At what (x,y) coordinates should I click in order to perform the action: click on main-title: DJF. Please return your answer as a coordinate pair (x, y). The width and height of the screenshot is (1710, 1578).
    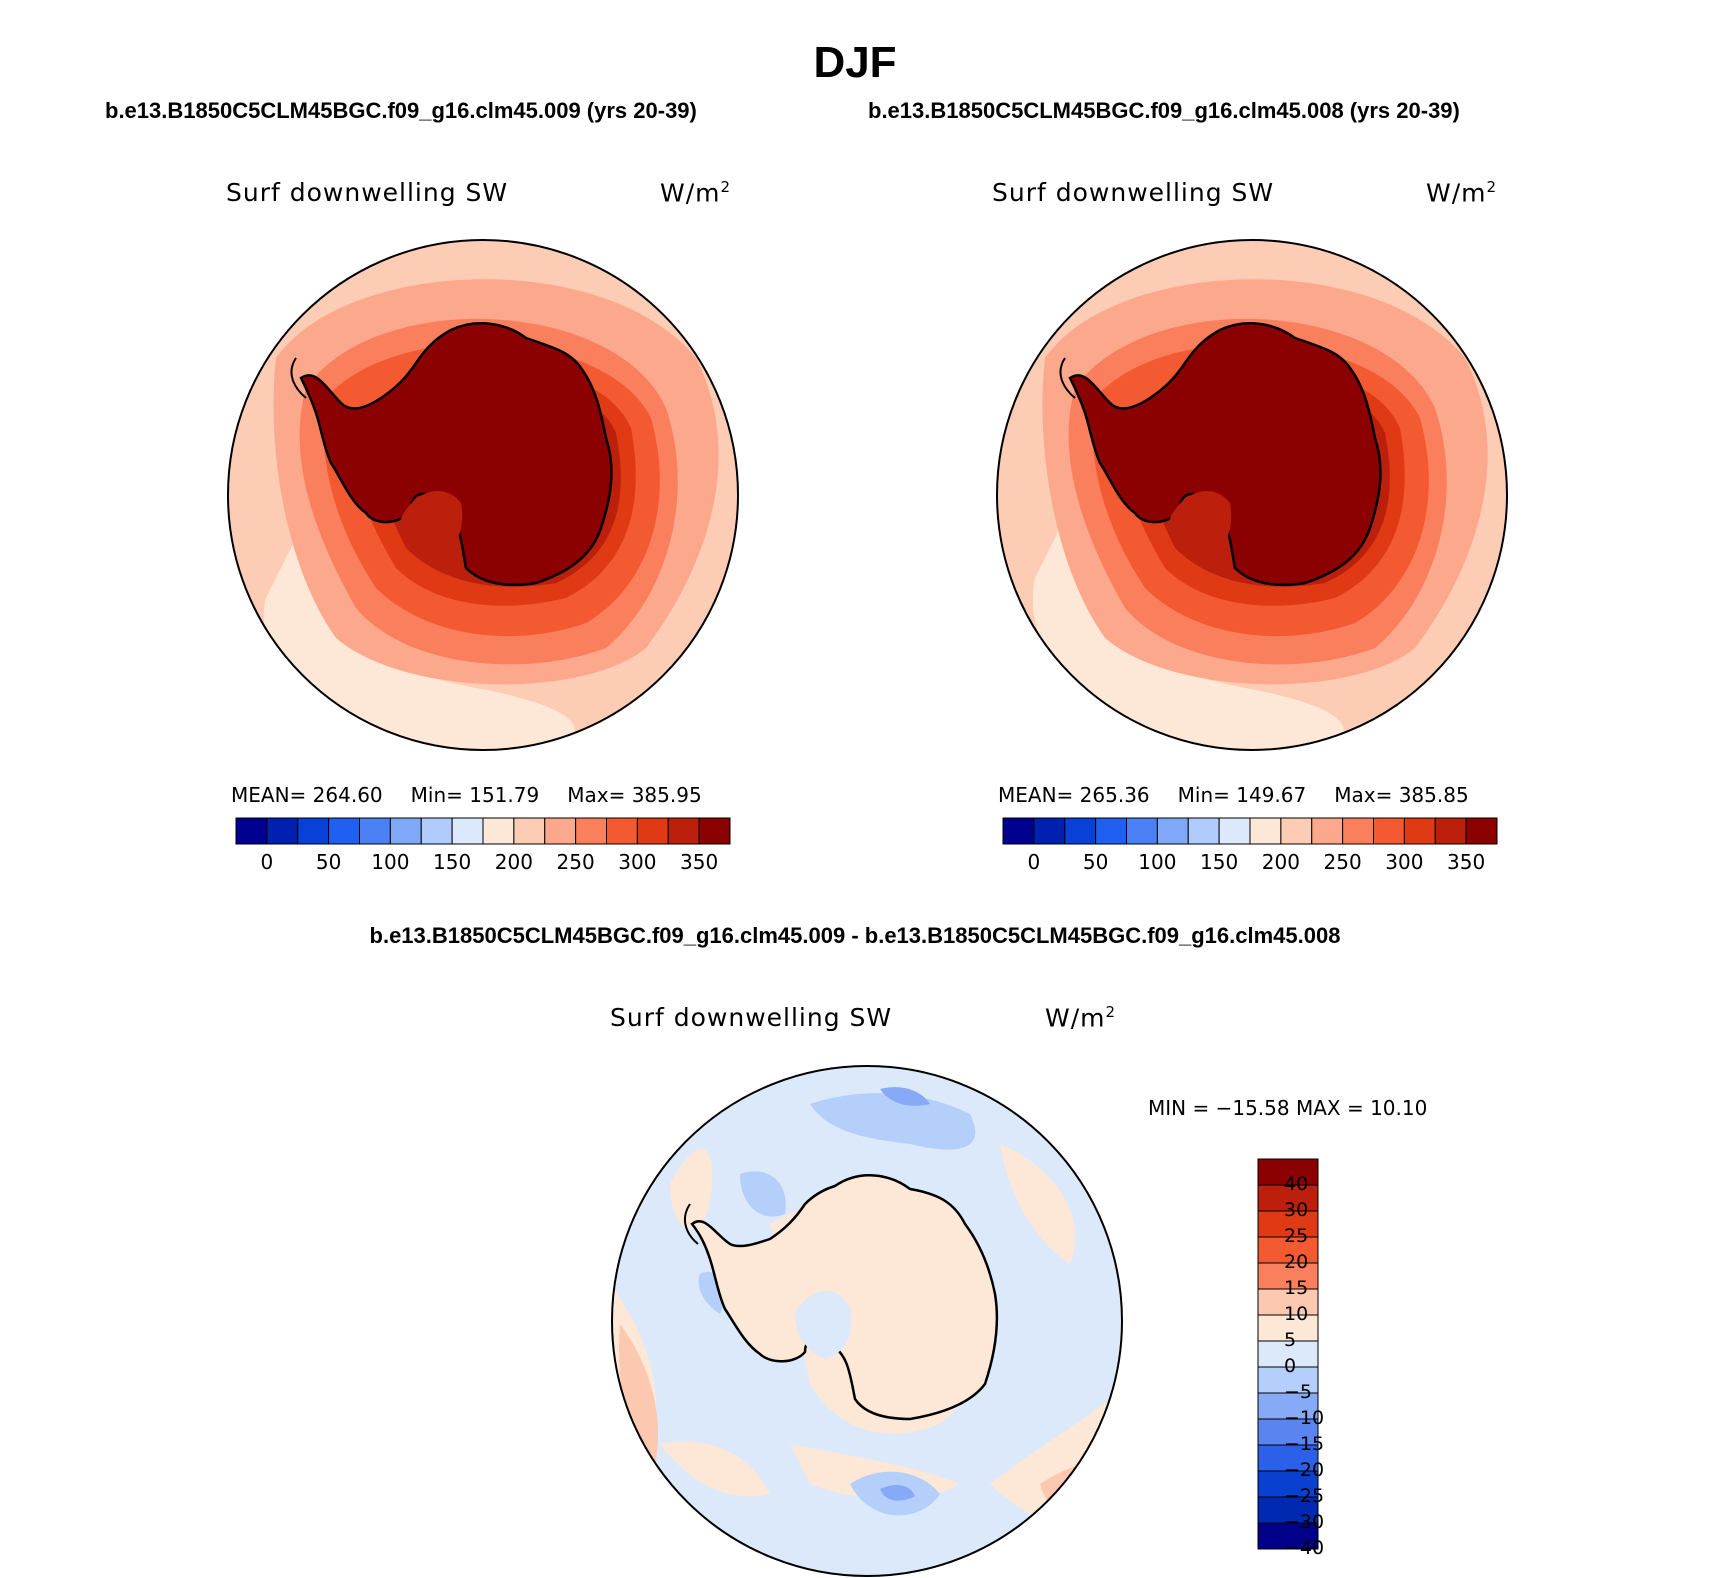
    Looking at the image, I should click on (855, 62).